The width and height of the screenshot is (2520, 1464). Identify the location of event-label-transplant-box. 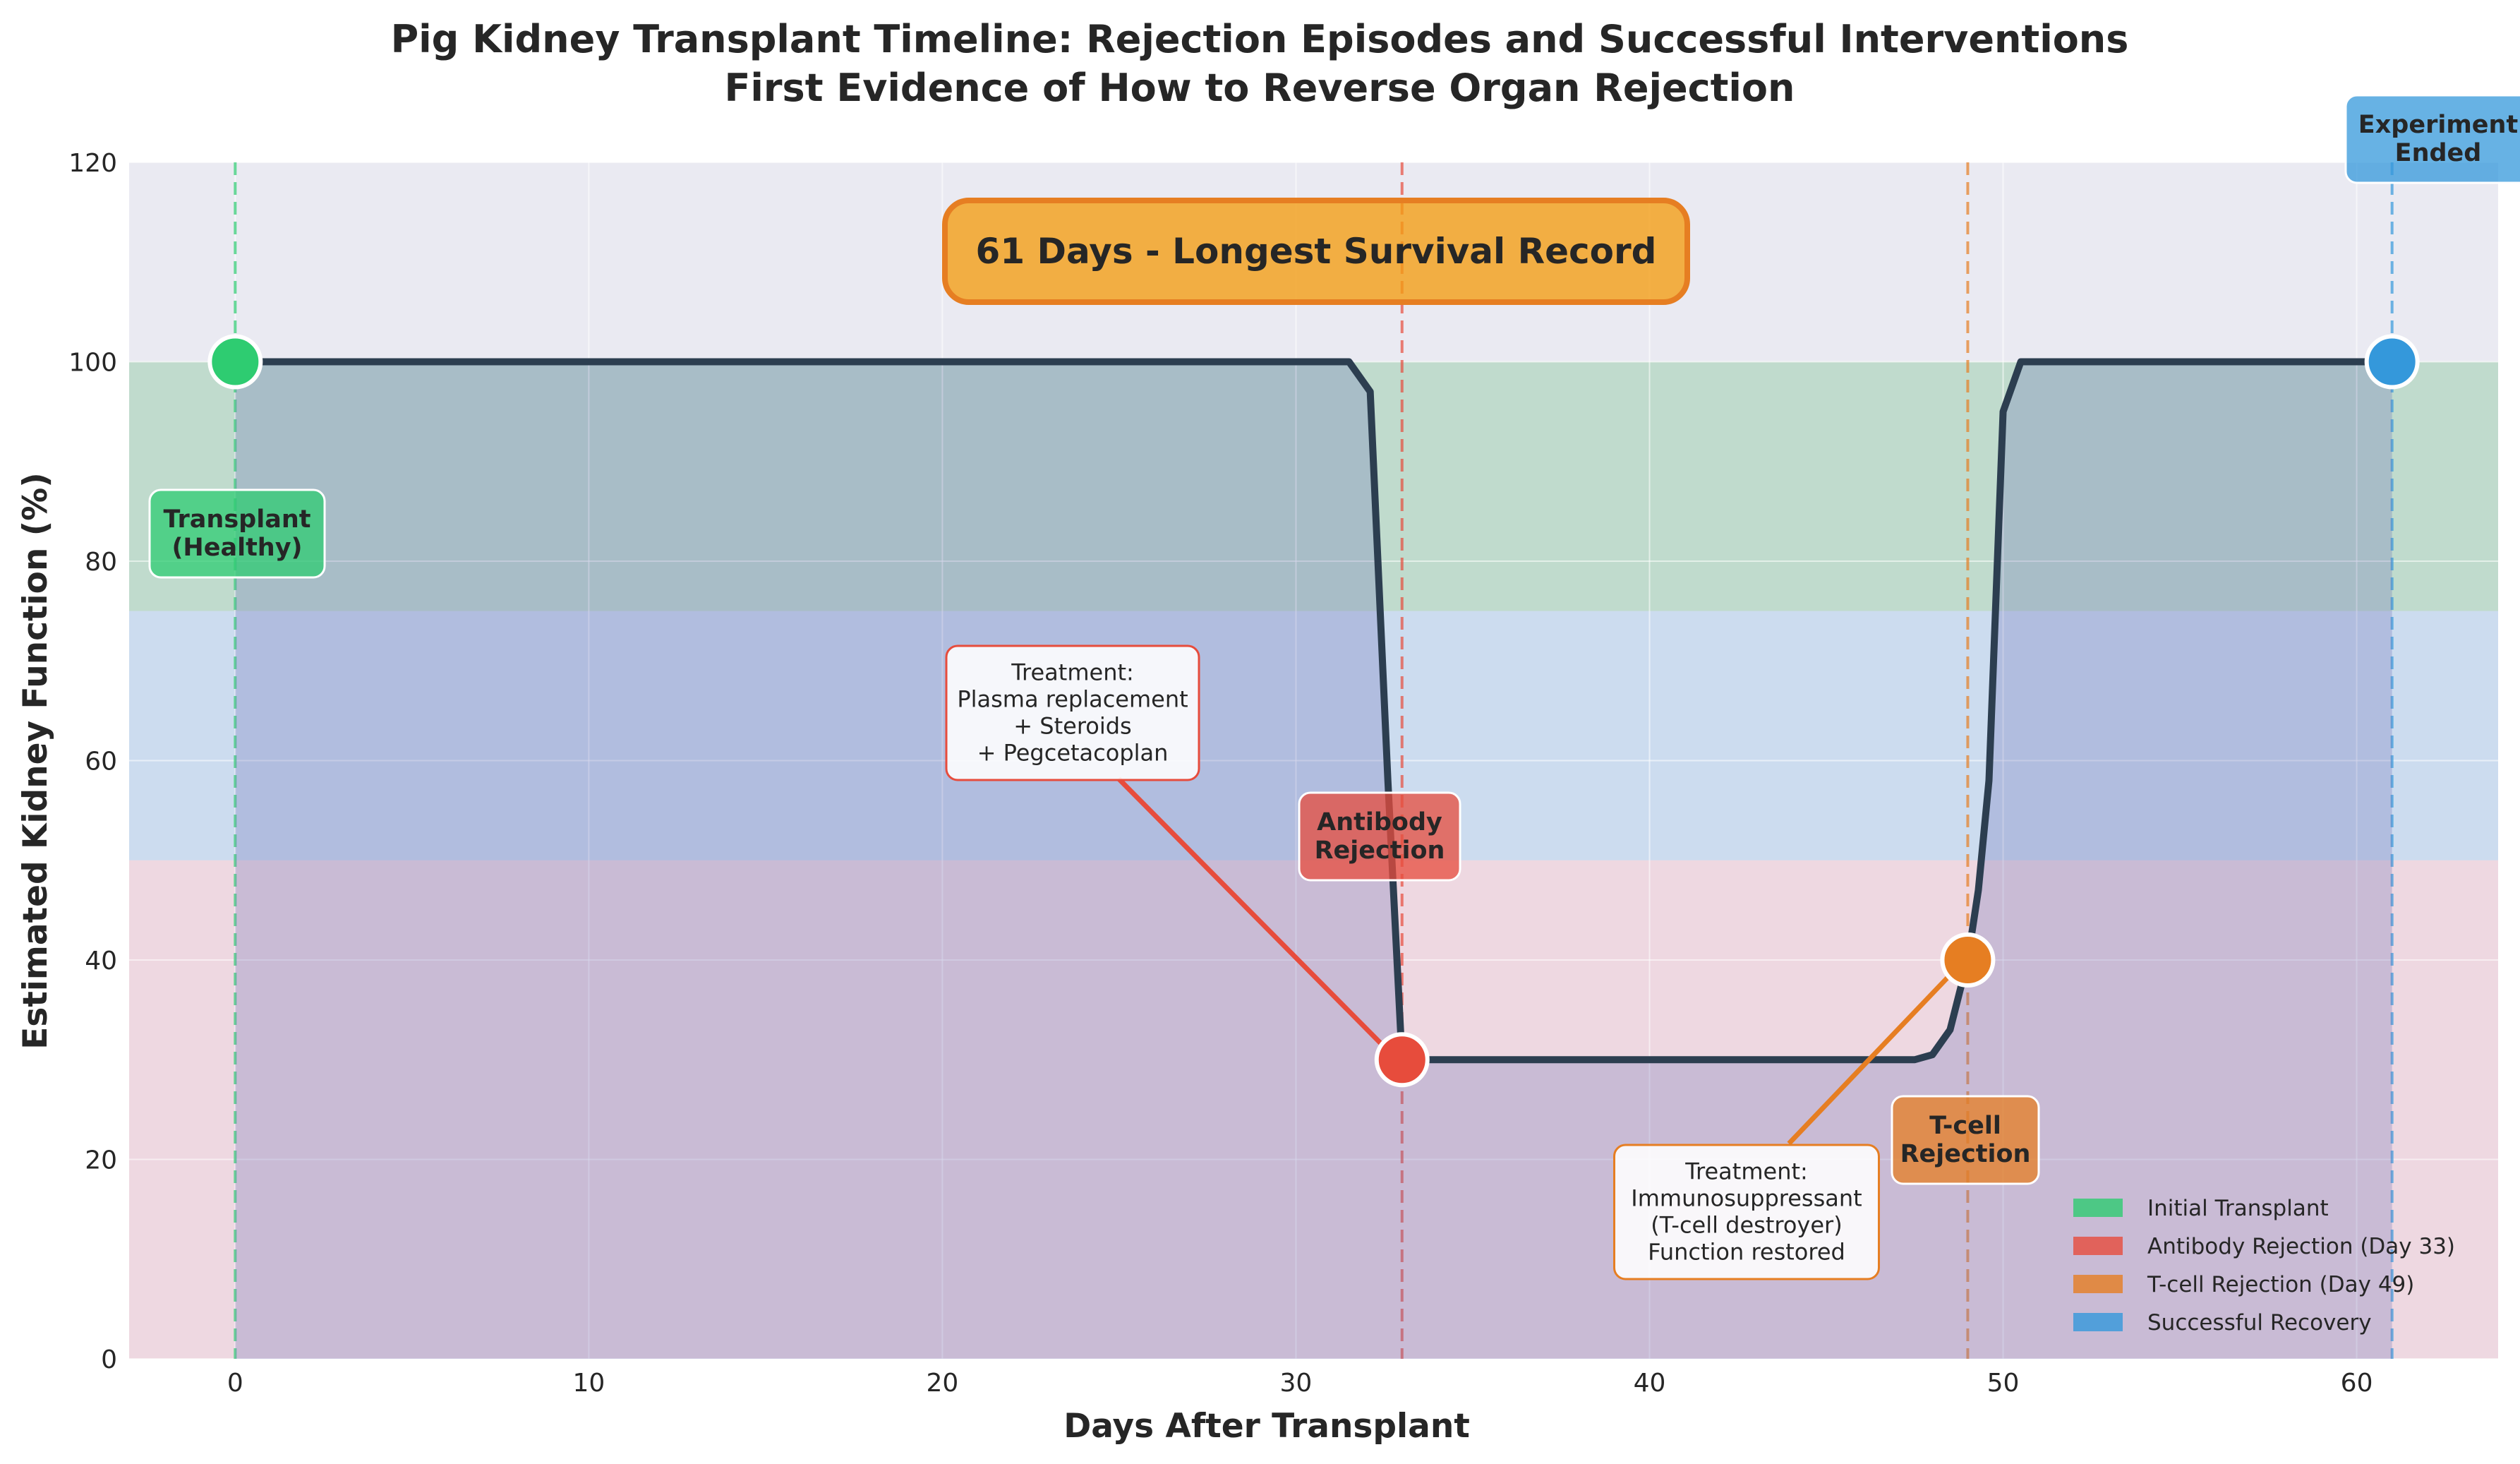
(237, 534).